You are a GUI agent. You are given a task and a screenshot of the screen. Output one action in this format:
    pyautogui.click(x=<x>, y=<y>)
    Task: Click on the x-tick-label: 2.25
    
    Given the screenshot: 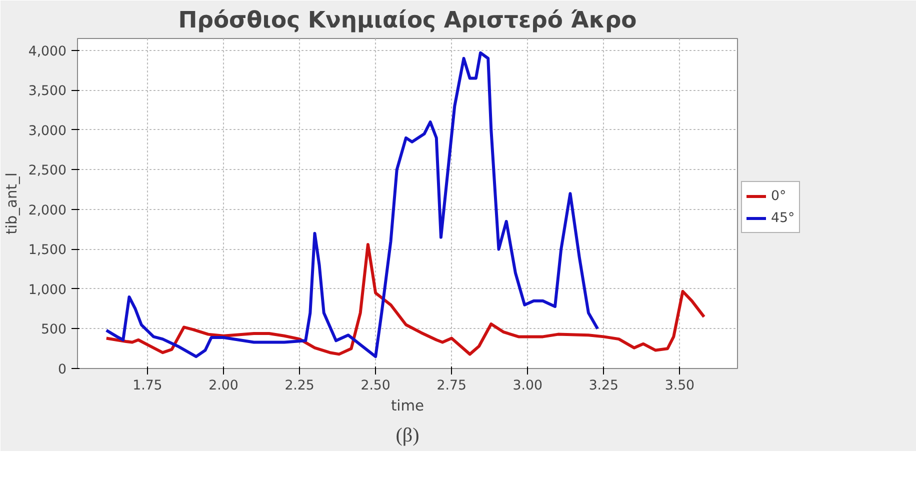 What is the action you would take?
    pyautogui.click(x=299, y=386)
    